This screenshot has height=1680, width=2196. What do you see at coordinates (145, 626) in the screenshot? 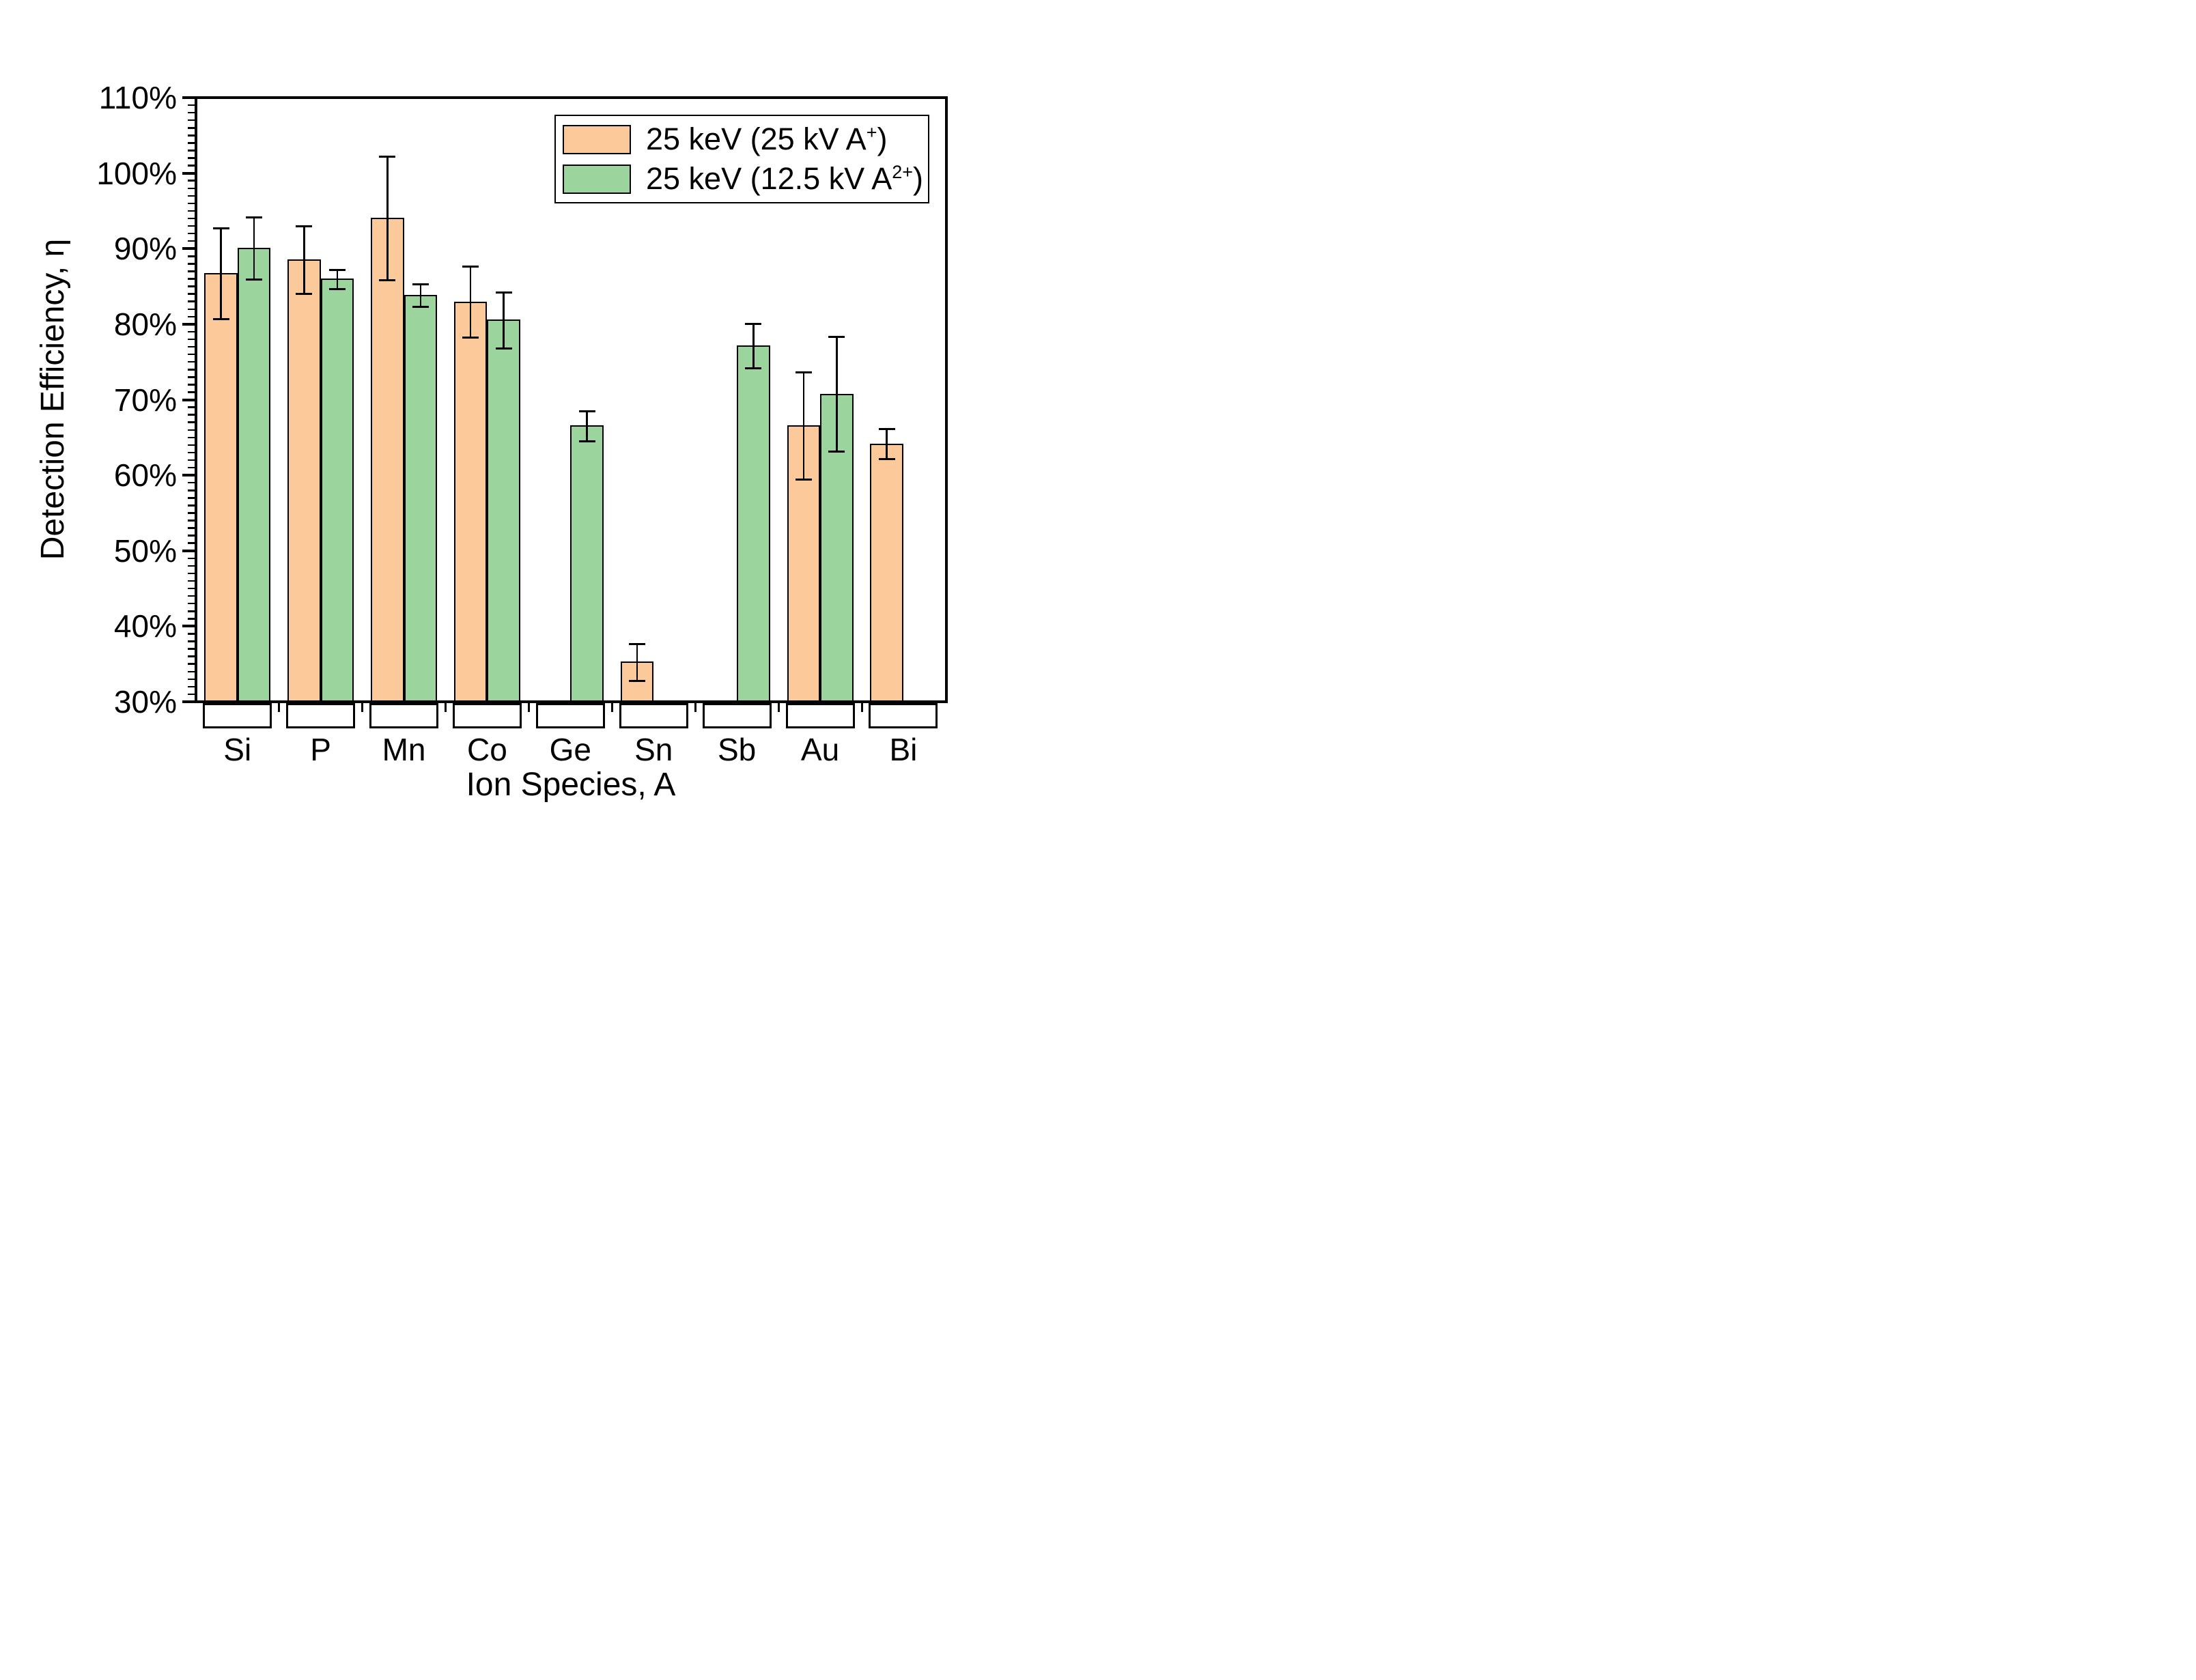
I see `y-tick-label-40: 40%` at bounding box center [145, 626].